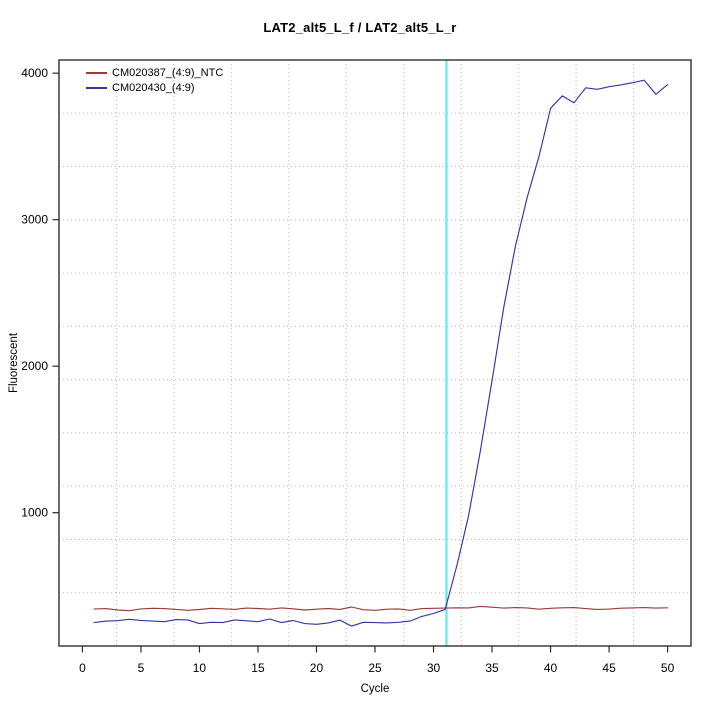 This screenshot has width=720, height=720. I want to click on x-tick-label: 20, so click(317, 668).